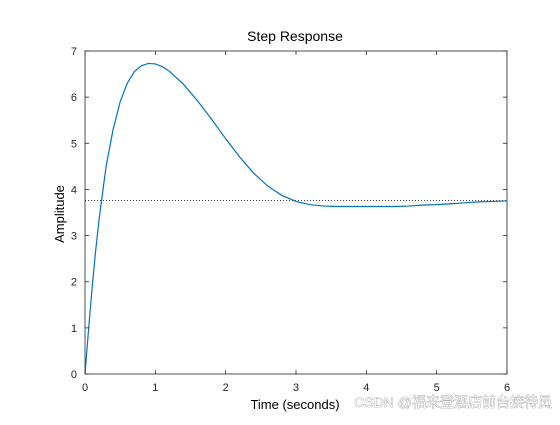 The height and width of the screenshot is (425, 560). Describe the element at coordinates (74, 329) in the screenshot. I see `y-tick-label: 1` at that location.